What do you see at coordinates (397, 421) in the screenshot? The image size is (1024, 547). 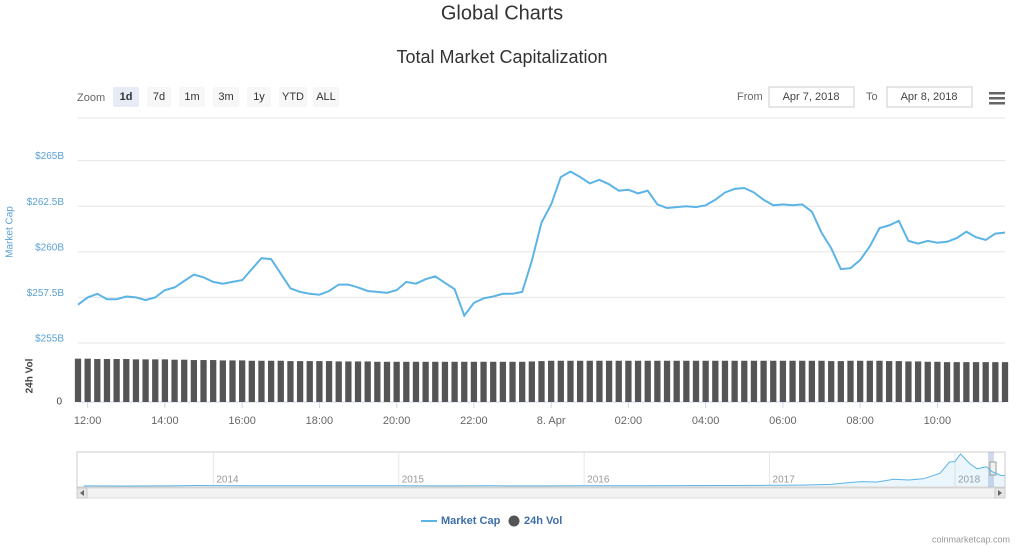 I see `x-tick-label: 20:00` at bounding box center [397, 421].